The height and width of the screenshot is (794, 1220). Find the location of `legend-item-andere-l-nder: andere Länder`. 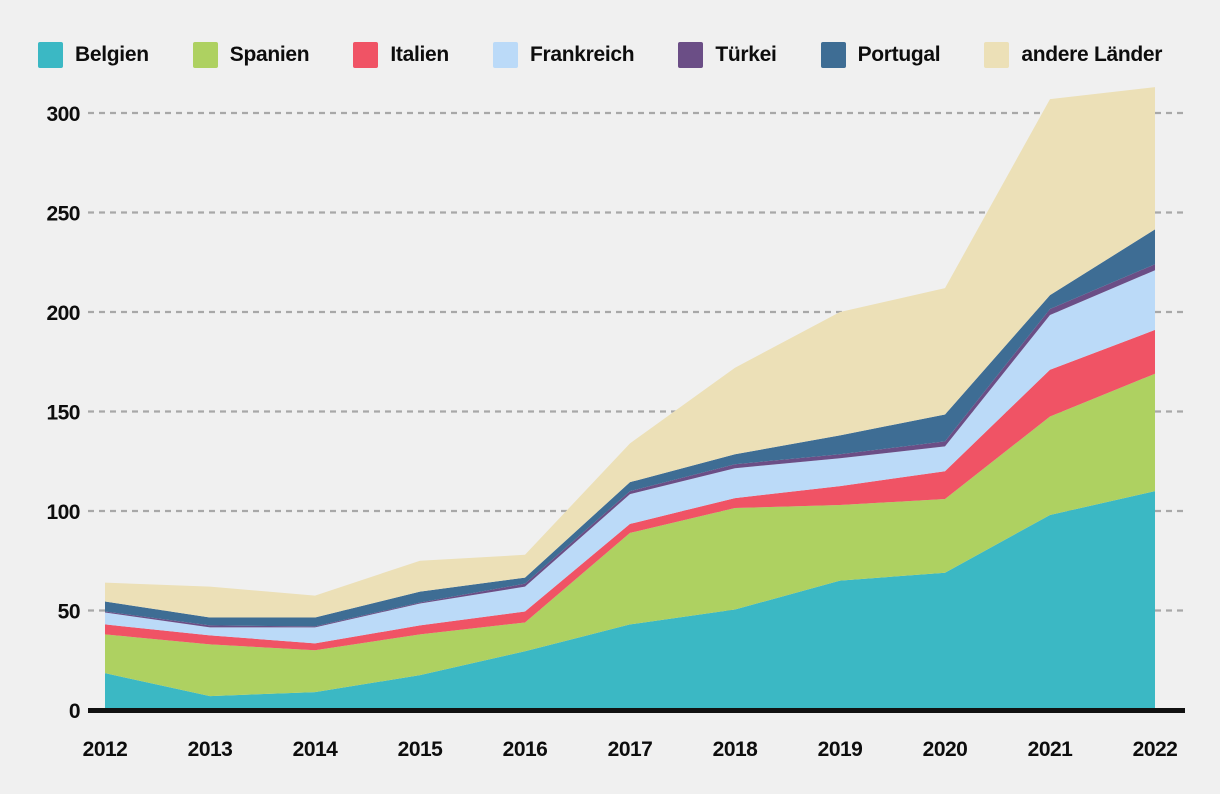

legend-item-andere-l-nder: andere Länder is located at coordinates (1073, 55).